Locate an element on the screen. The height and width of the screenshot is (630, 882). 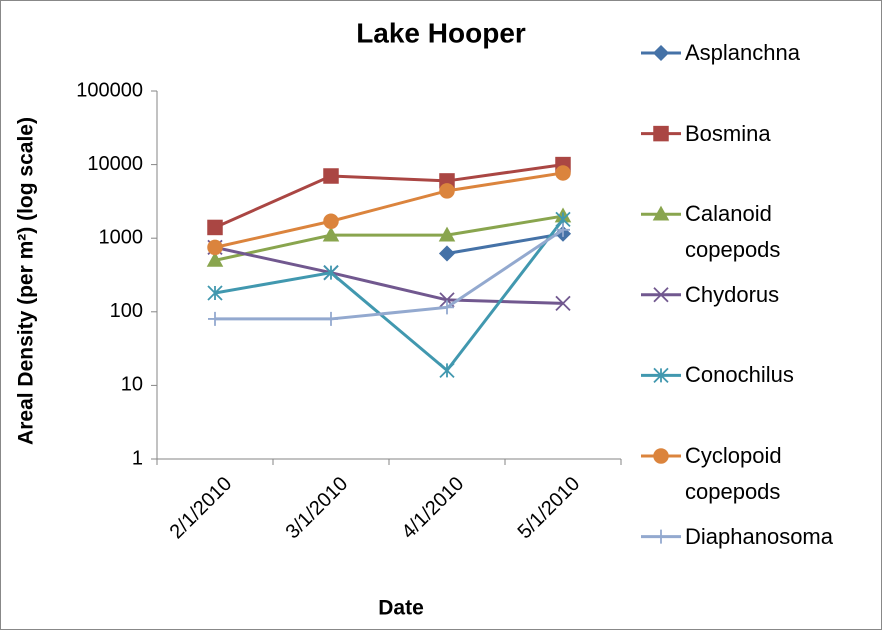
legend-label: Chydorus is located at coordinates (732, 294).